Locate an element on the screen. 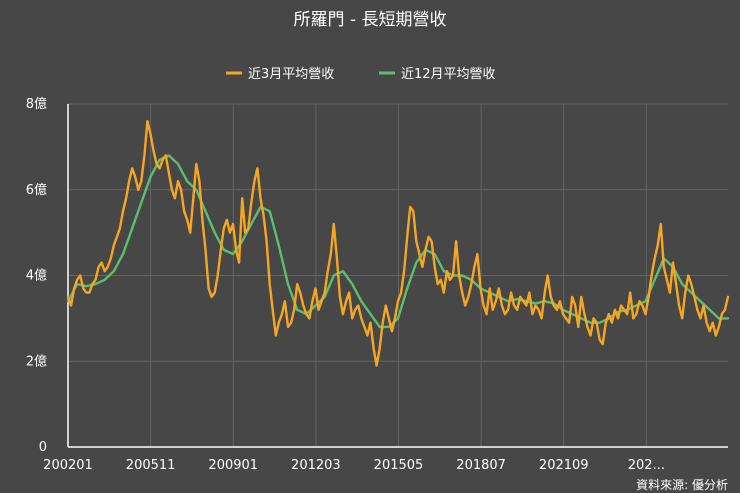 Image resolution: width=740 pixels, height=493 pixels. x-tick-label: 201807 is located at coordinates (481, 465).